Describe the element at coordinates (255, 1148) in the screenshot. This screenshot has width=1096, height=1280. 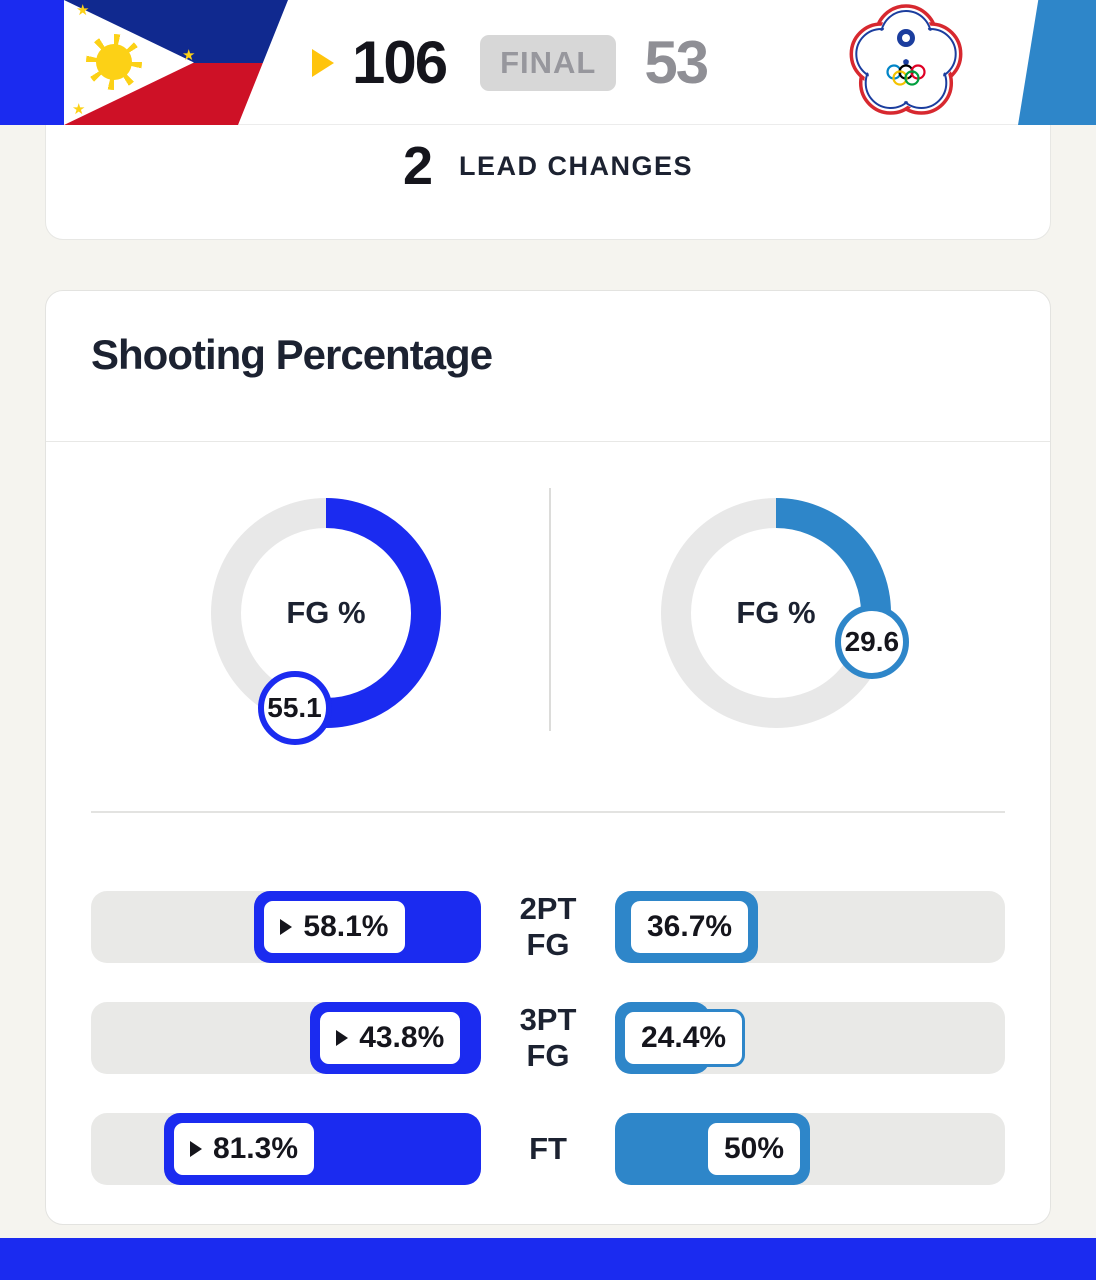
I see `home-bar-value: 81.3%` at that location.